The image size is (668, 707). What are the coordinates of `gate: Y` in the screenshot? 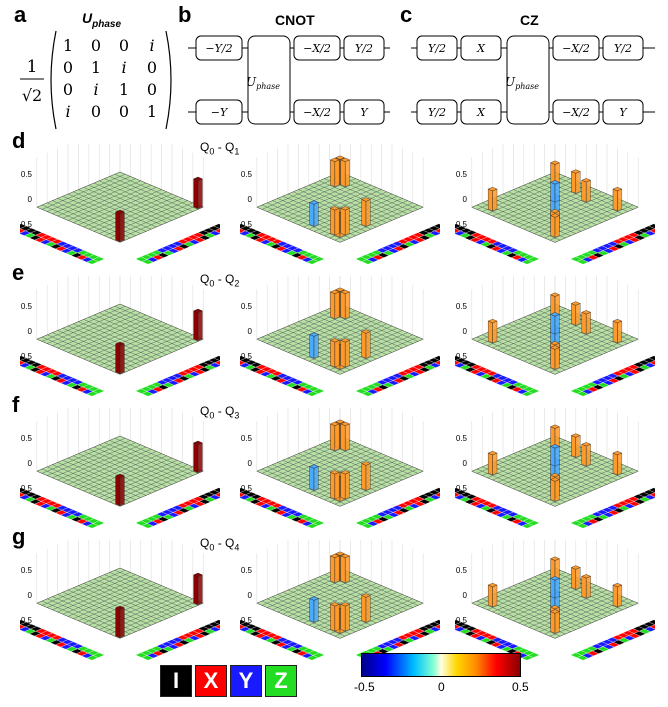 It's located at (364, 112).